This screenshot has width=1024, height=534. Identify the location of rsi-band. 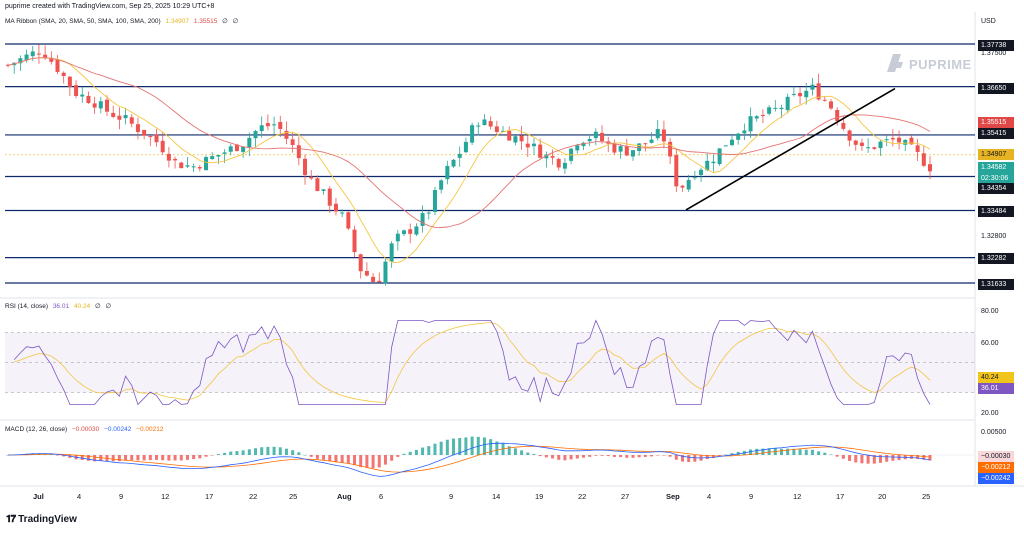
(490, 362).